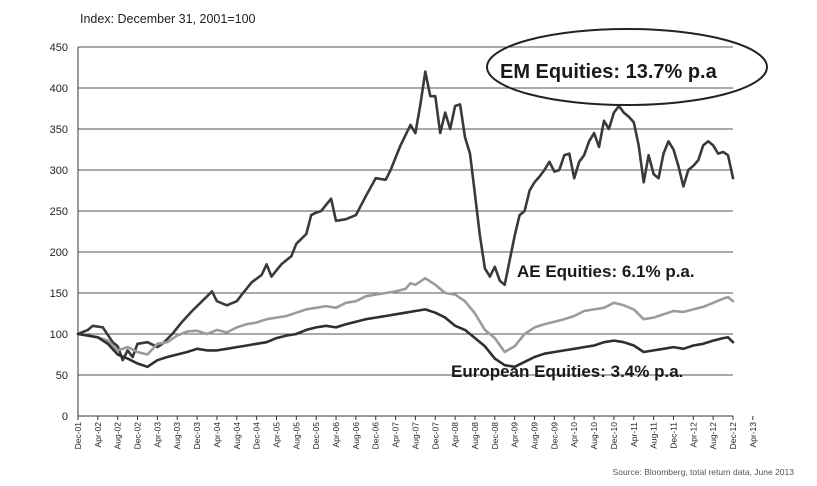  What do you see at coordinates (316, 436) in the screenshot?
I see `x-tick-label: Dec-05` at bounding box center [316, 436].